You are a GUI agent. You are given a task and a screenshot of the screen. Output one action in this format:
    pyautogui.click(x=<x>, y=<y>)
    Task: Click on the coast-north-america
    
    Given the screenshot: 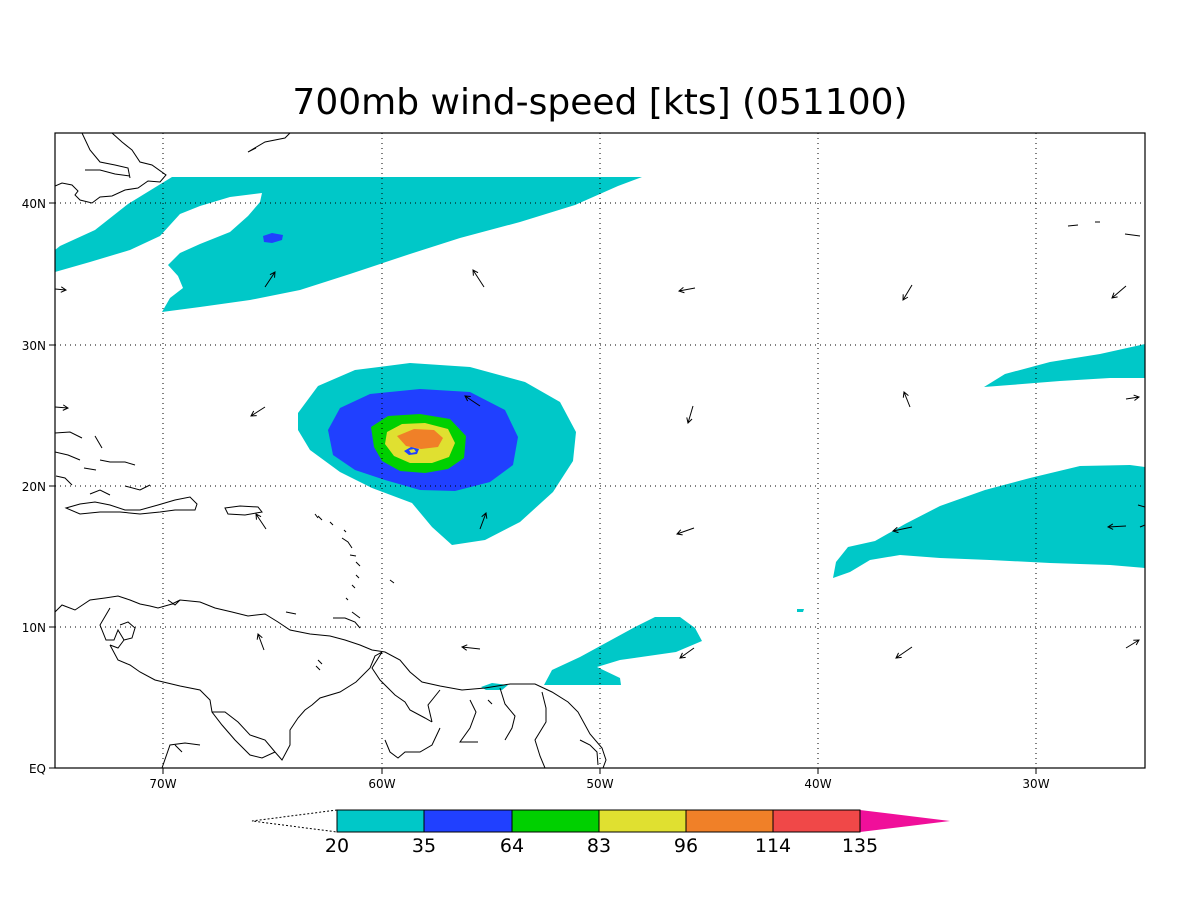 What is the action you would take?
    pyautogui.click(x=173, y=168)
    